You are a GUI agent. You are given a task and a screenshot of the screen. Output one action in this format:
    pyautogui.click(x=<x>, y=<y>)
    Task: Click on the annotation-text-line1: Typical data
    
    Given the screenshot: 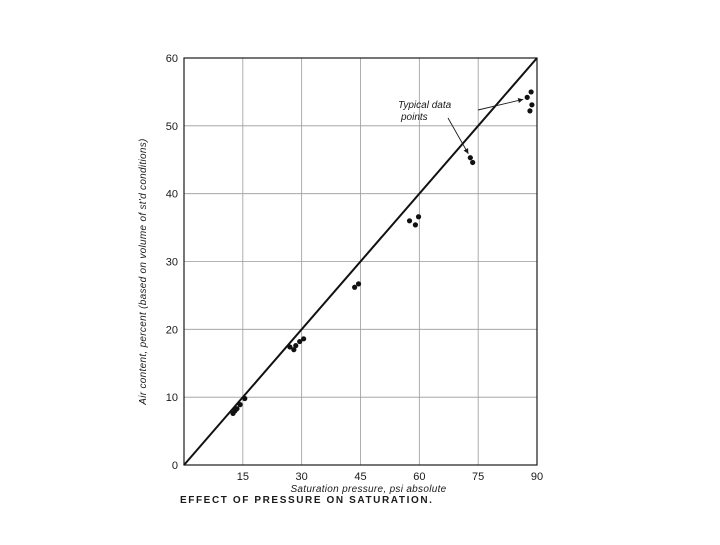 What is the action you would take?
    pyautogui.click(x=425, y=105)
    